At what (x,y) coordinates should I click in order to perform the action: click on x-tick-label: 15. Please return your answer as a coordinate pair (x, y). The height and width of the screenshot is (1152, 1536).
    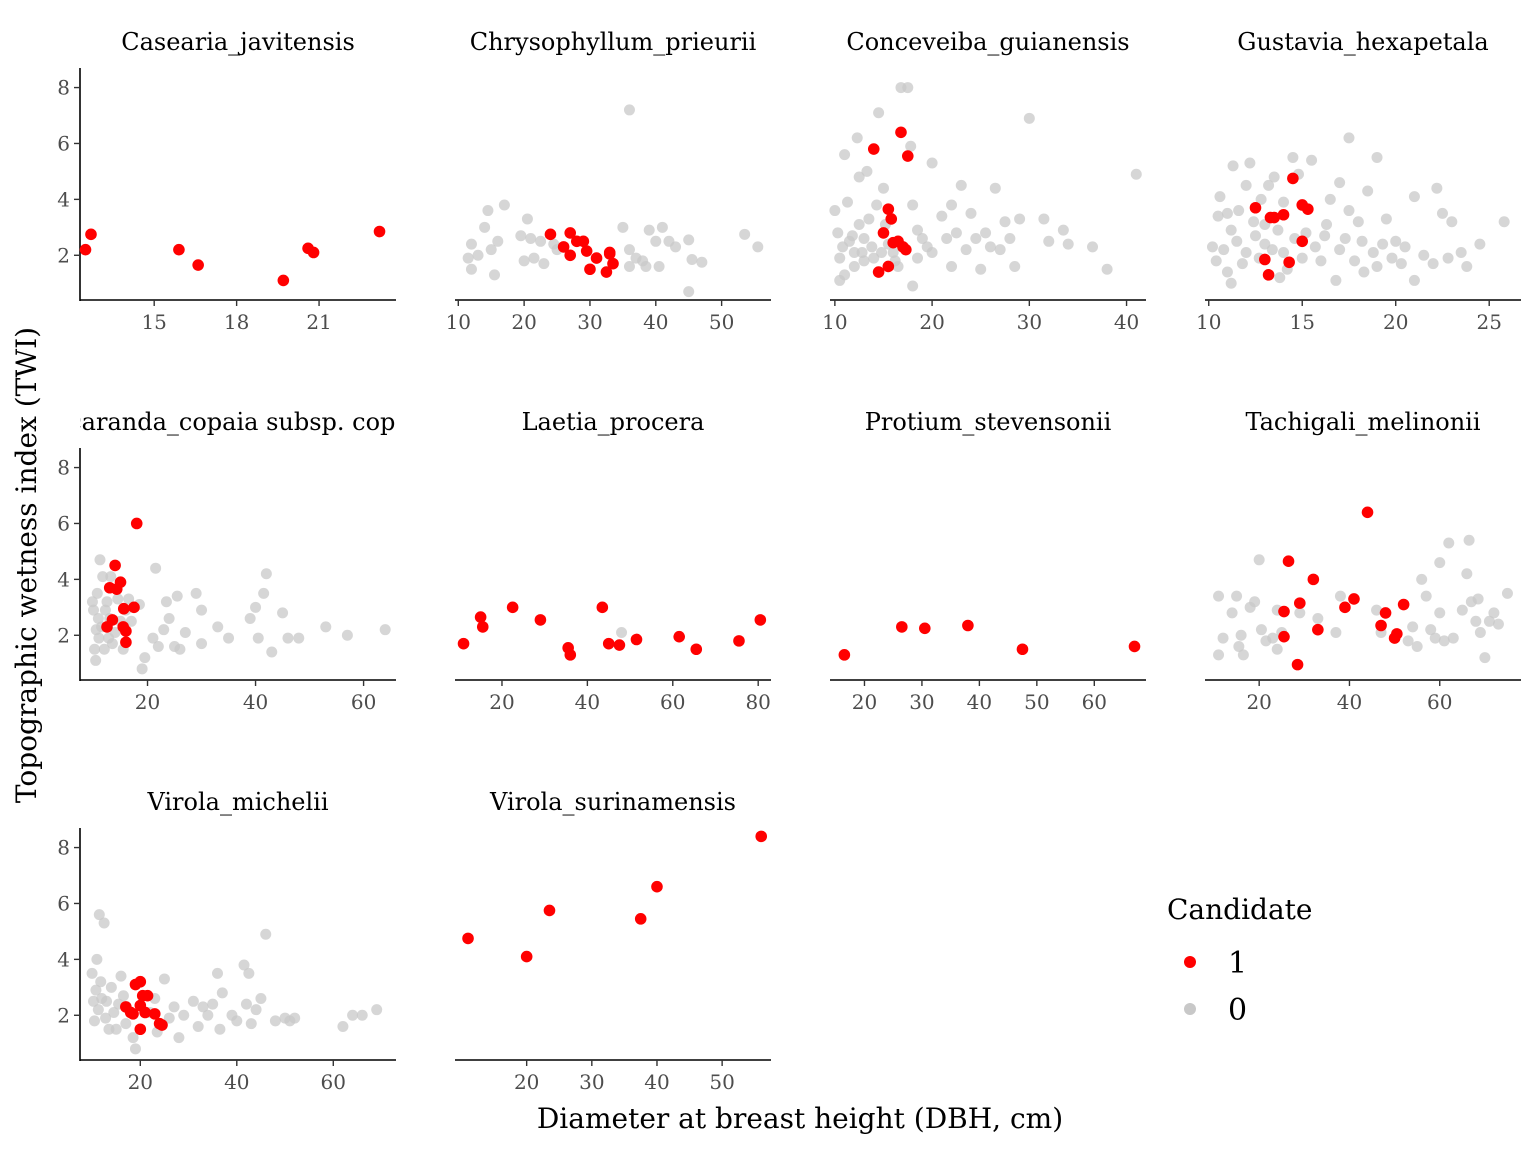
    Looking at the image, I should click on (153, 322).